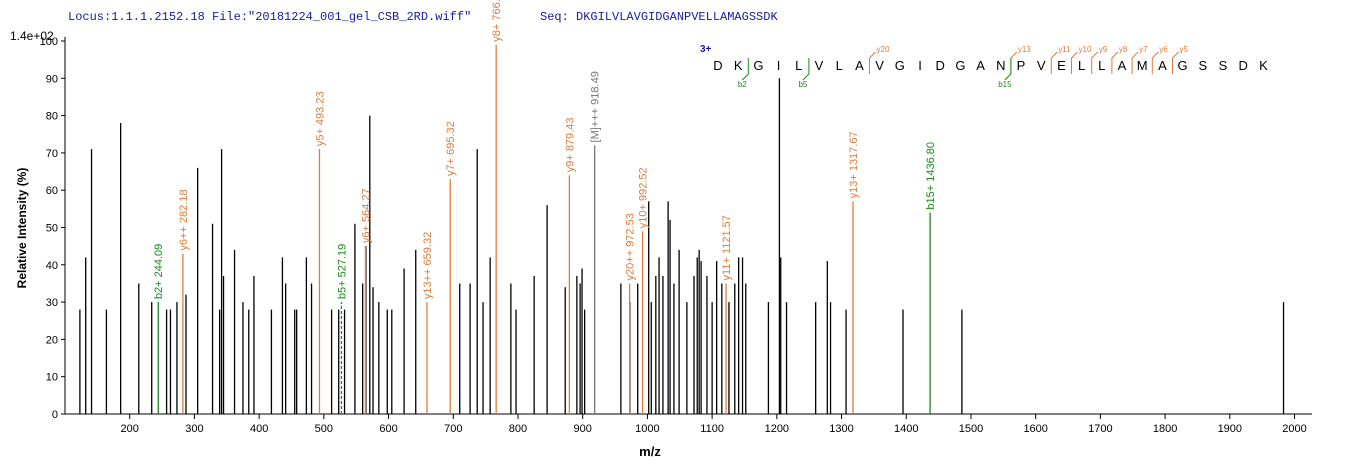 The image size is (1362, 473). Describe the element at coordinates (712, 429) in the screenshot. I see `x-tick-label: 1100` at that location.